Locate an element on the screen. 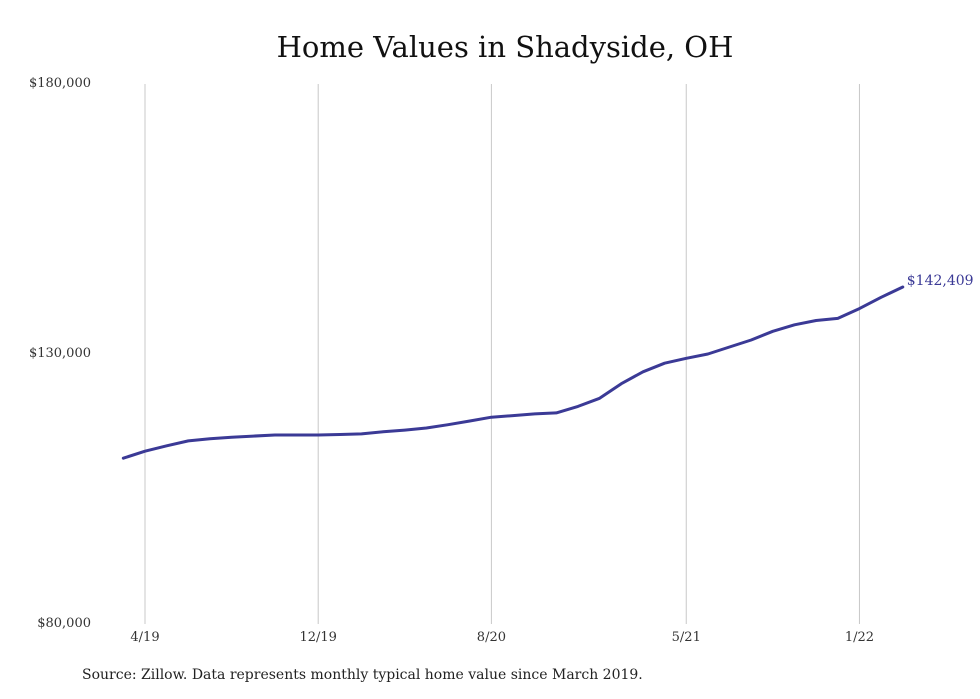  x-tick-label: 4/19 is located at coordinates (144, 637).